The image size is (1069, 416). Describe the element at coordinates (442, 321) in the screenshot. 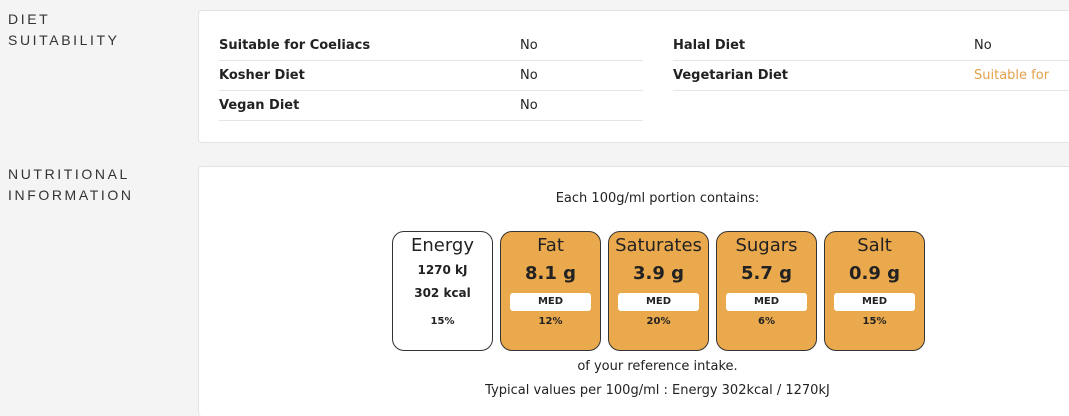

I see `energy-tile-percent: 15%` at that location.